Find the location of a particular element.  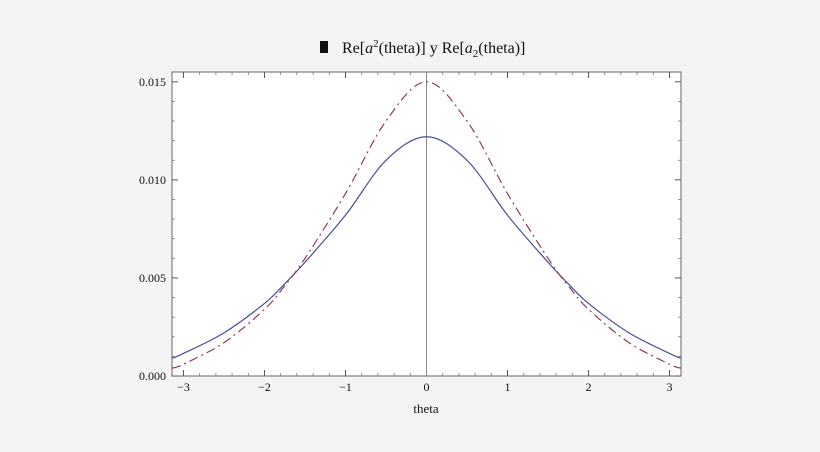

title-middle: (theta)] y Re[ is located at coordinates (422, 48).